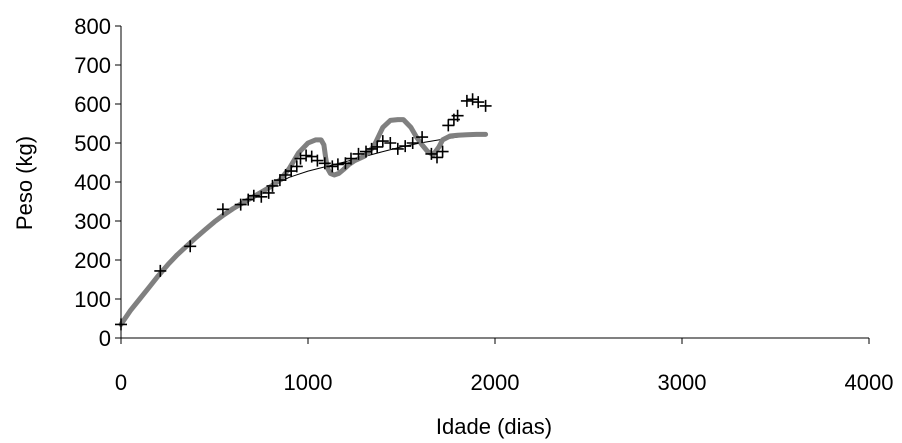  Describe the element at coordinates (682, 382) in the screenshot. I see `x-tick-label: 3000` at that location.